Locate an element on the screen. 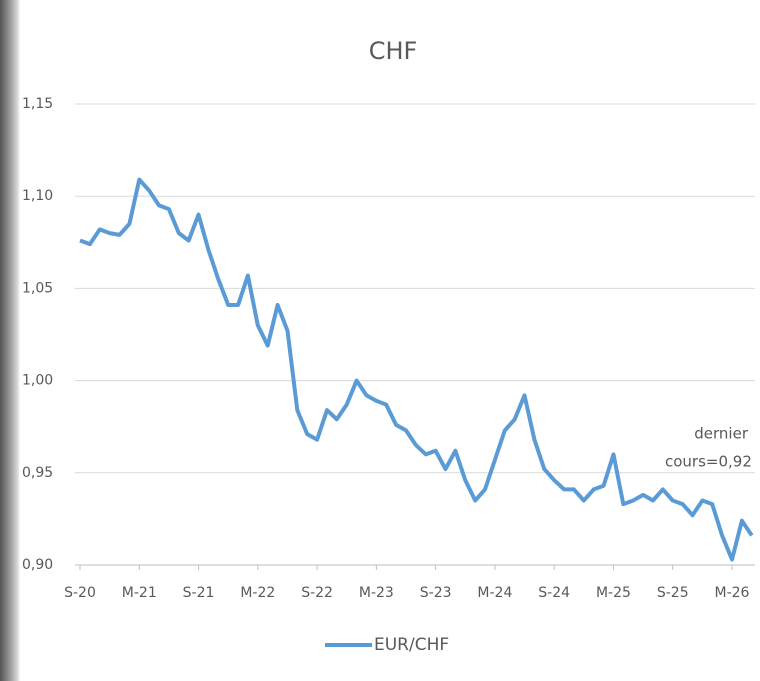 Image resolution: width=760 pixels, height=681 pixels. y-tick-label: 1,00 is located at coordinates (37, 381).